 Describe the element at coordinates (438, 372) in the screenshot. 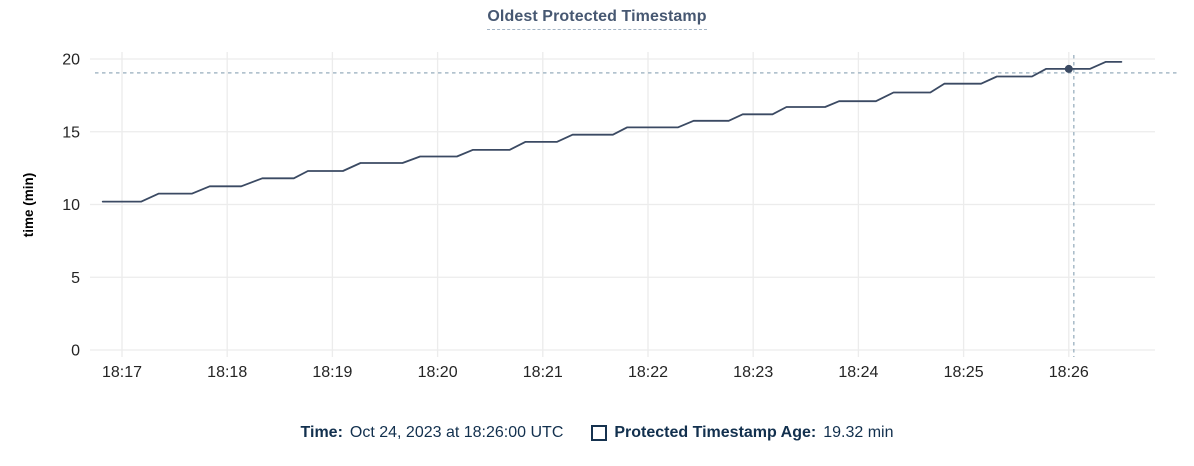

I see `x-tick-label: 18:20` at that location.